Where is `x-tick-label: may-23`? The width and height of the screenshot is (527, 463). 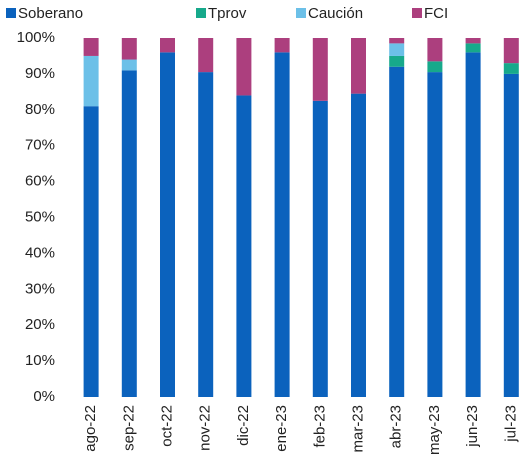
x-tick-label: may-23 is located at coordinates (434, 430).